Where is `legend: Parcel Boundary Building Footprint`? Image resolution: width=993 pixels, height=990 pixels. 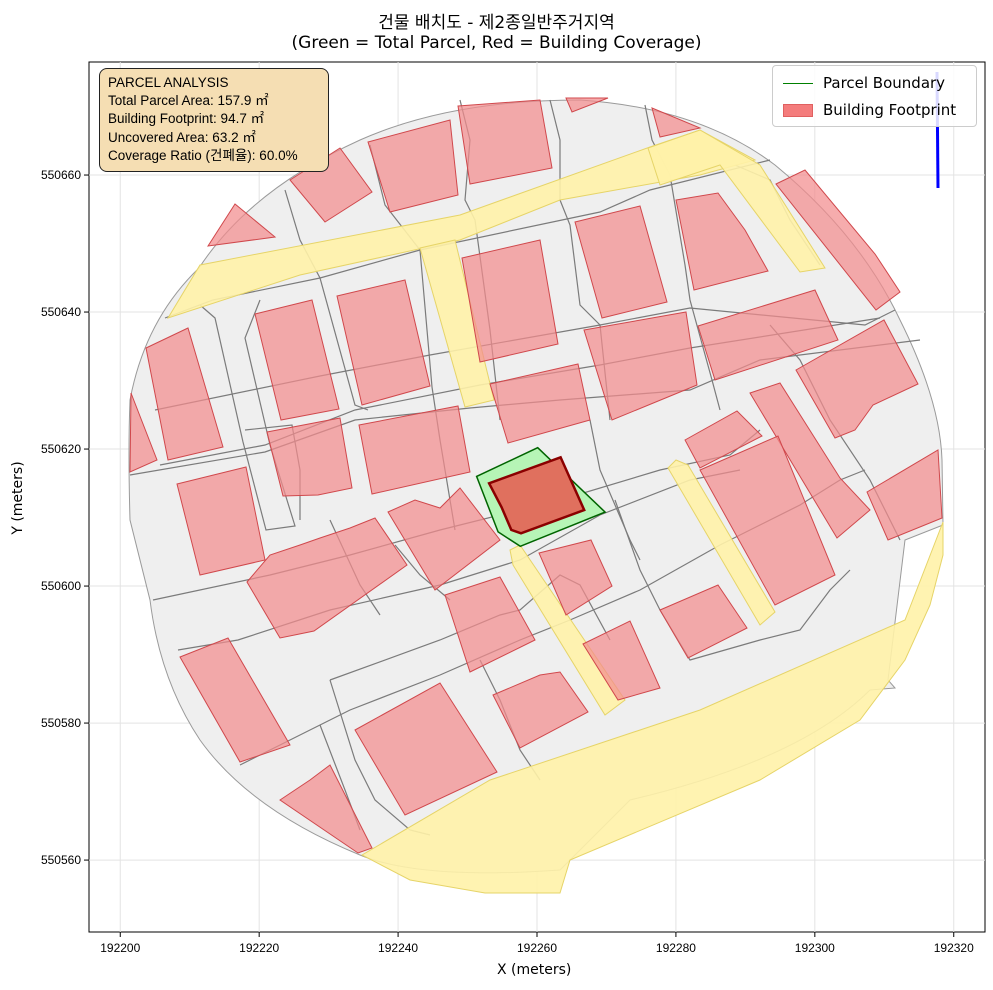
legend: Parcel Boundary Building Footprint is located at coordinates (874, 96).